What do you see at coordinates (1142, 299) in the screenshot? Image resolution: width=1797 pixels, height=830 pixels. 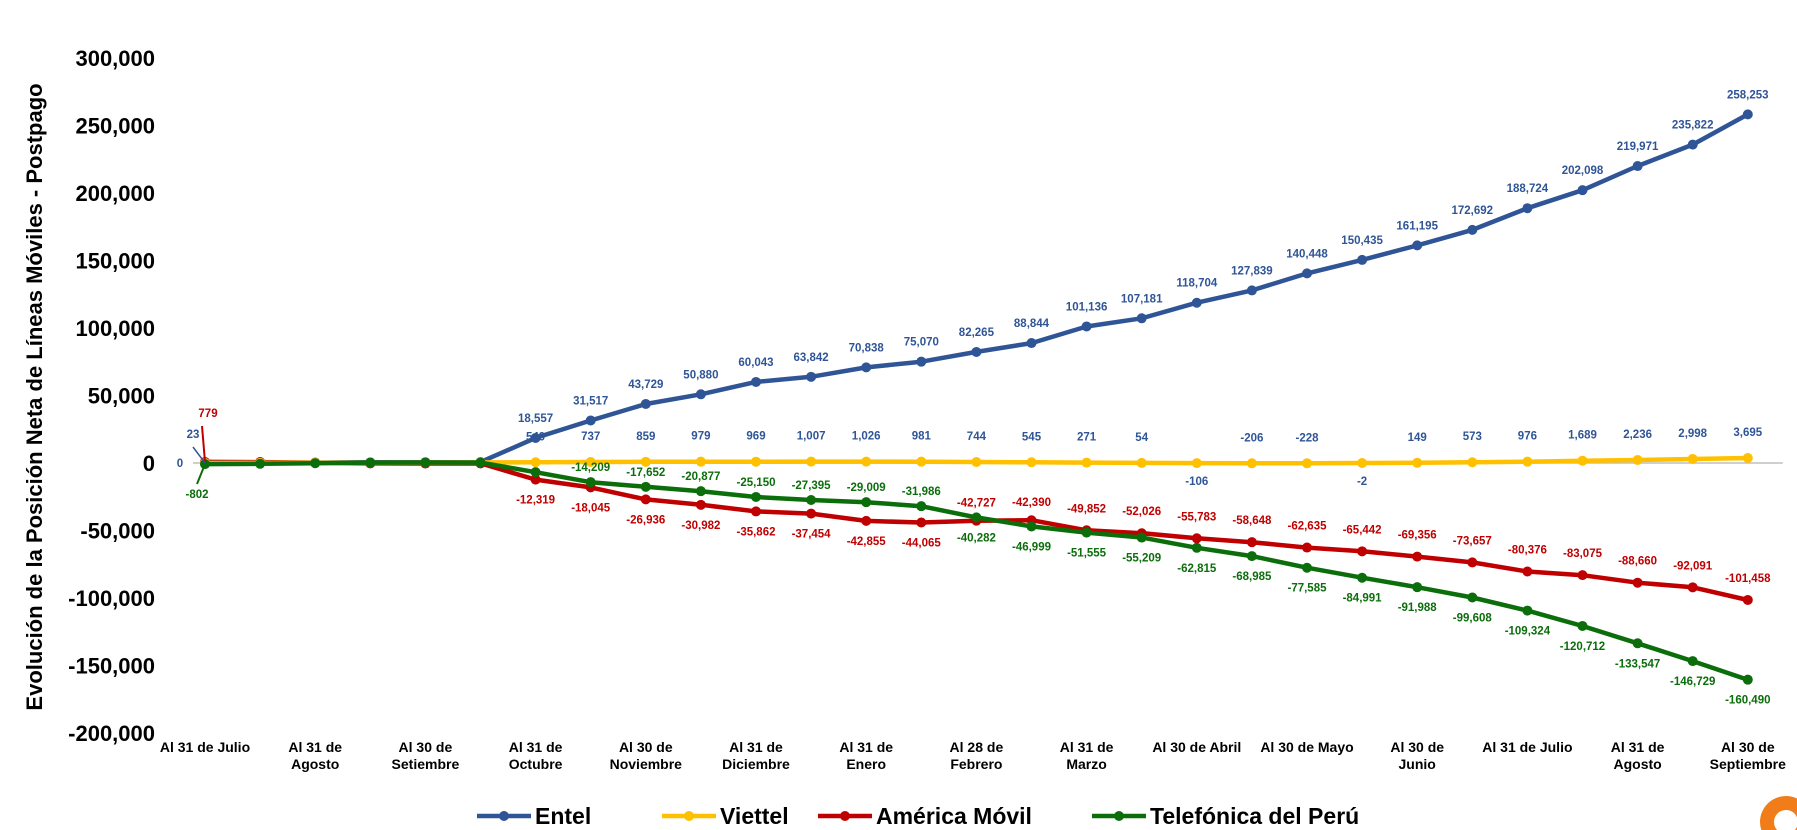 I see `data-label: 107,181` at bounding box center [1142, 299].